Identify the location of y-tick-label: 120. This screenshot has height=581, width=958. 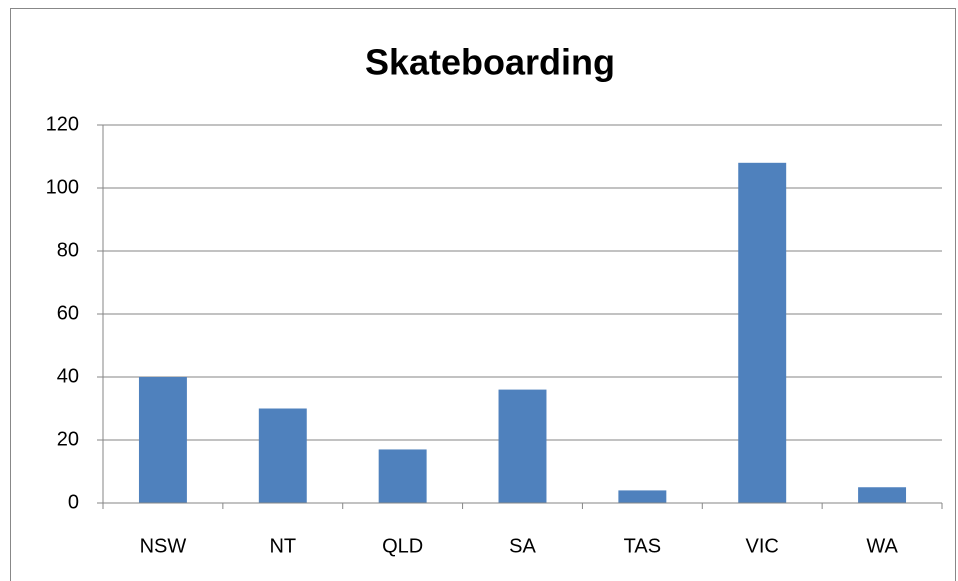
(62, 124).